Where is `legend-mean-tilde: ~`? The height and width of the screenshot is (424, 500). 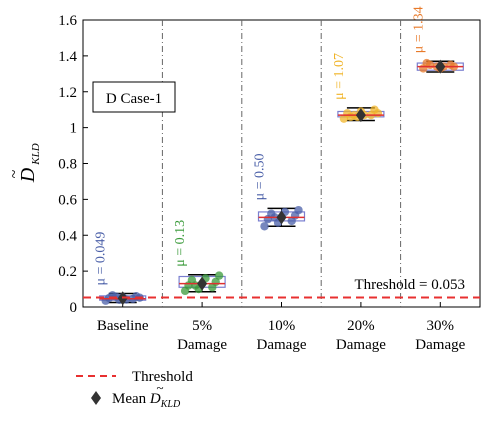 legend-mean-tilde: ~ is located at coordinates (159, 387).